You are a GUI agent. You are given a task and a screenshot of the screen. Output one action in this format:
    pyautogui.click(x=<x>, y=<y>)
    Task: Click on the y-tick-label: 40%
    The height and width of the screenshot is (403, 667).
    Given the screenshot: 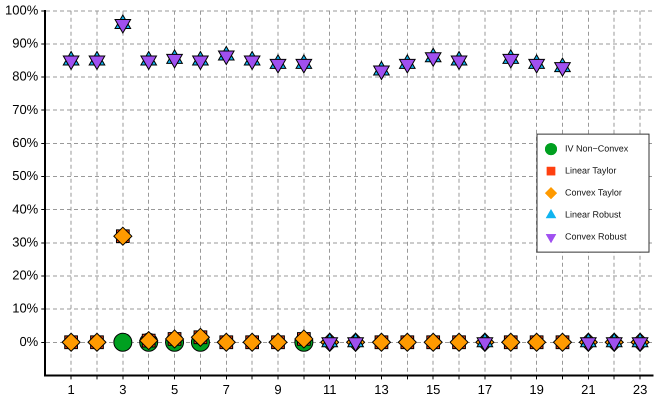 What is the action you would take?
    pyautogui.click(x=25, y=208)
    